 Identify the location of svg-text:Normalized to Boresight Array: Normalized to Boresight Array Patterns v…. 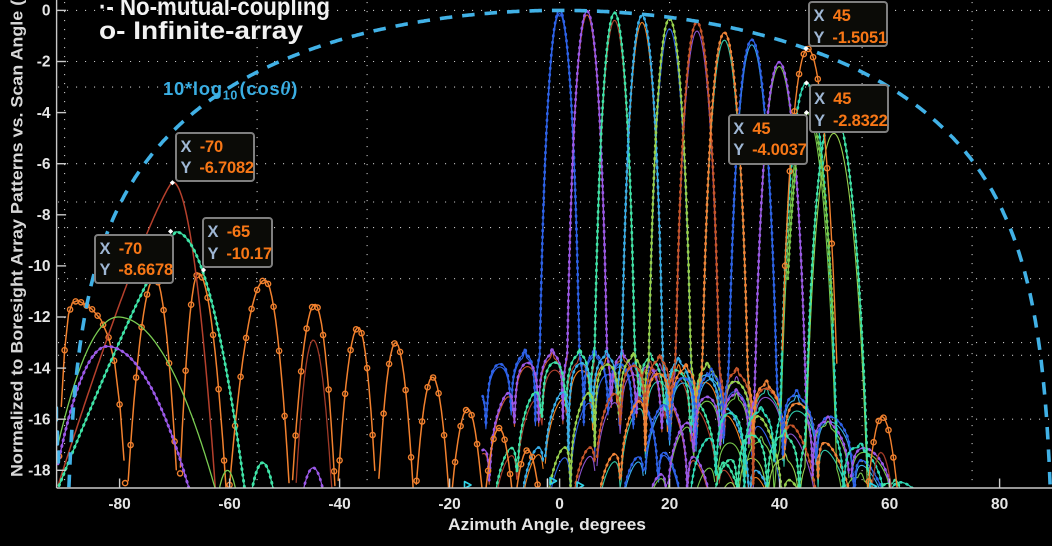
(17, 238).